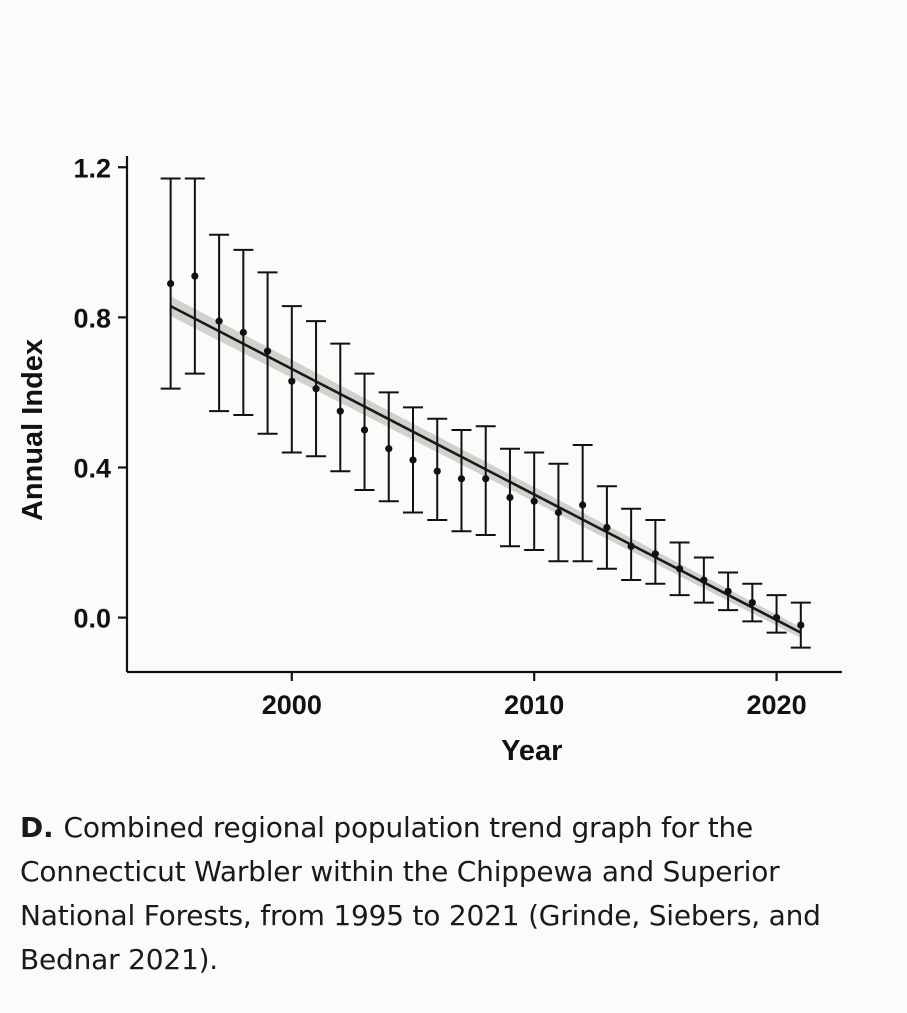  I want to click on x-ticks: 2000 2010 2020, so click(534, 696).